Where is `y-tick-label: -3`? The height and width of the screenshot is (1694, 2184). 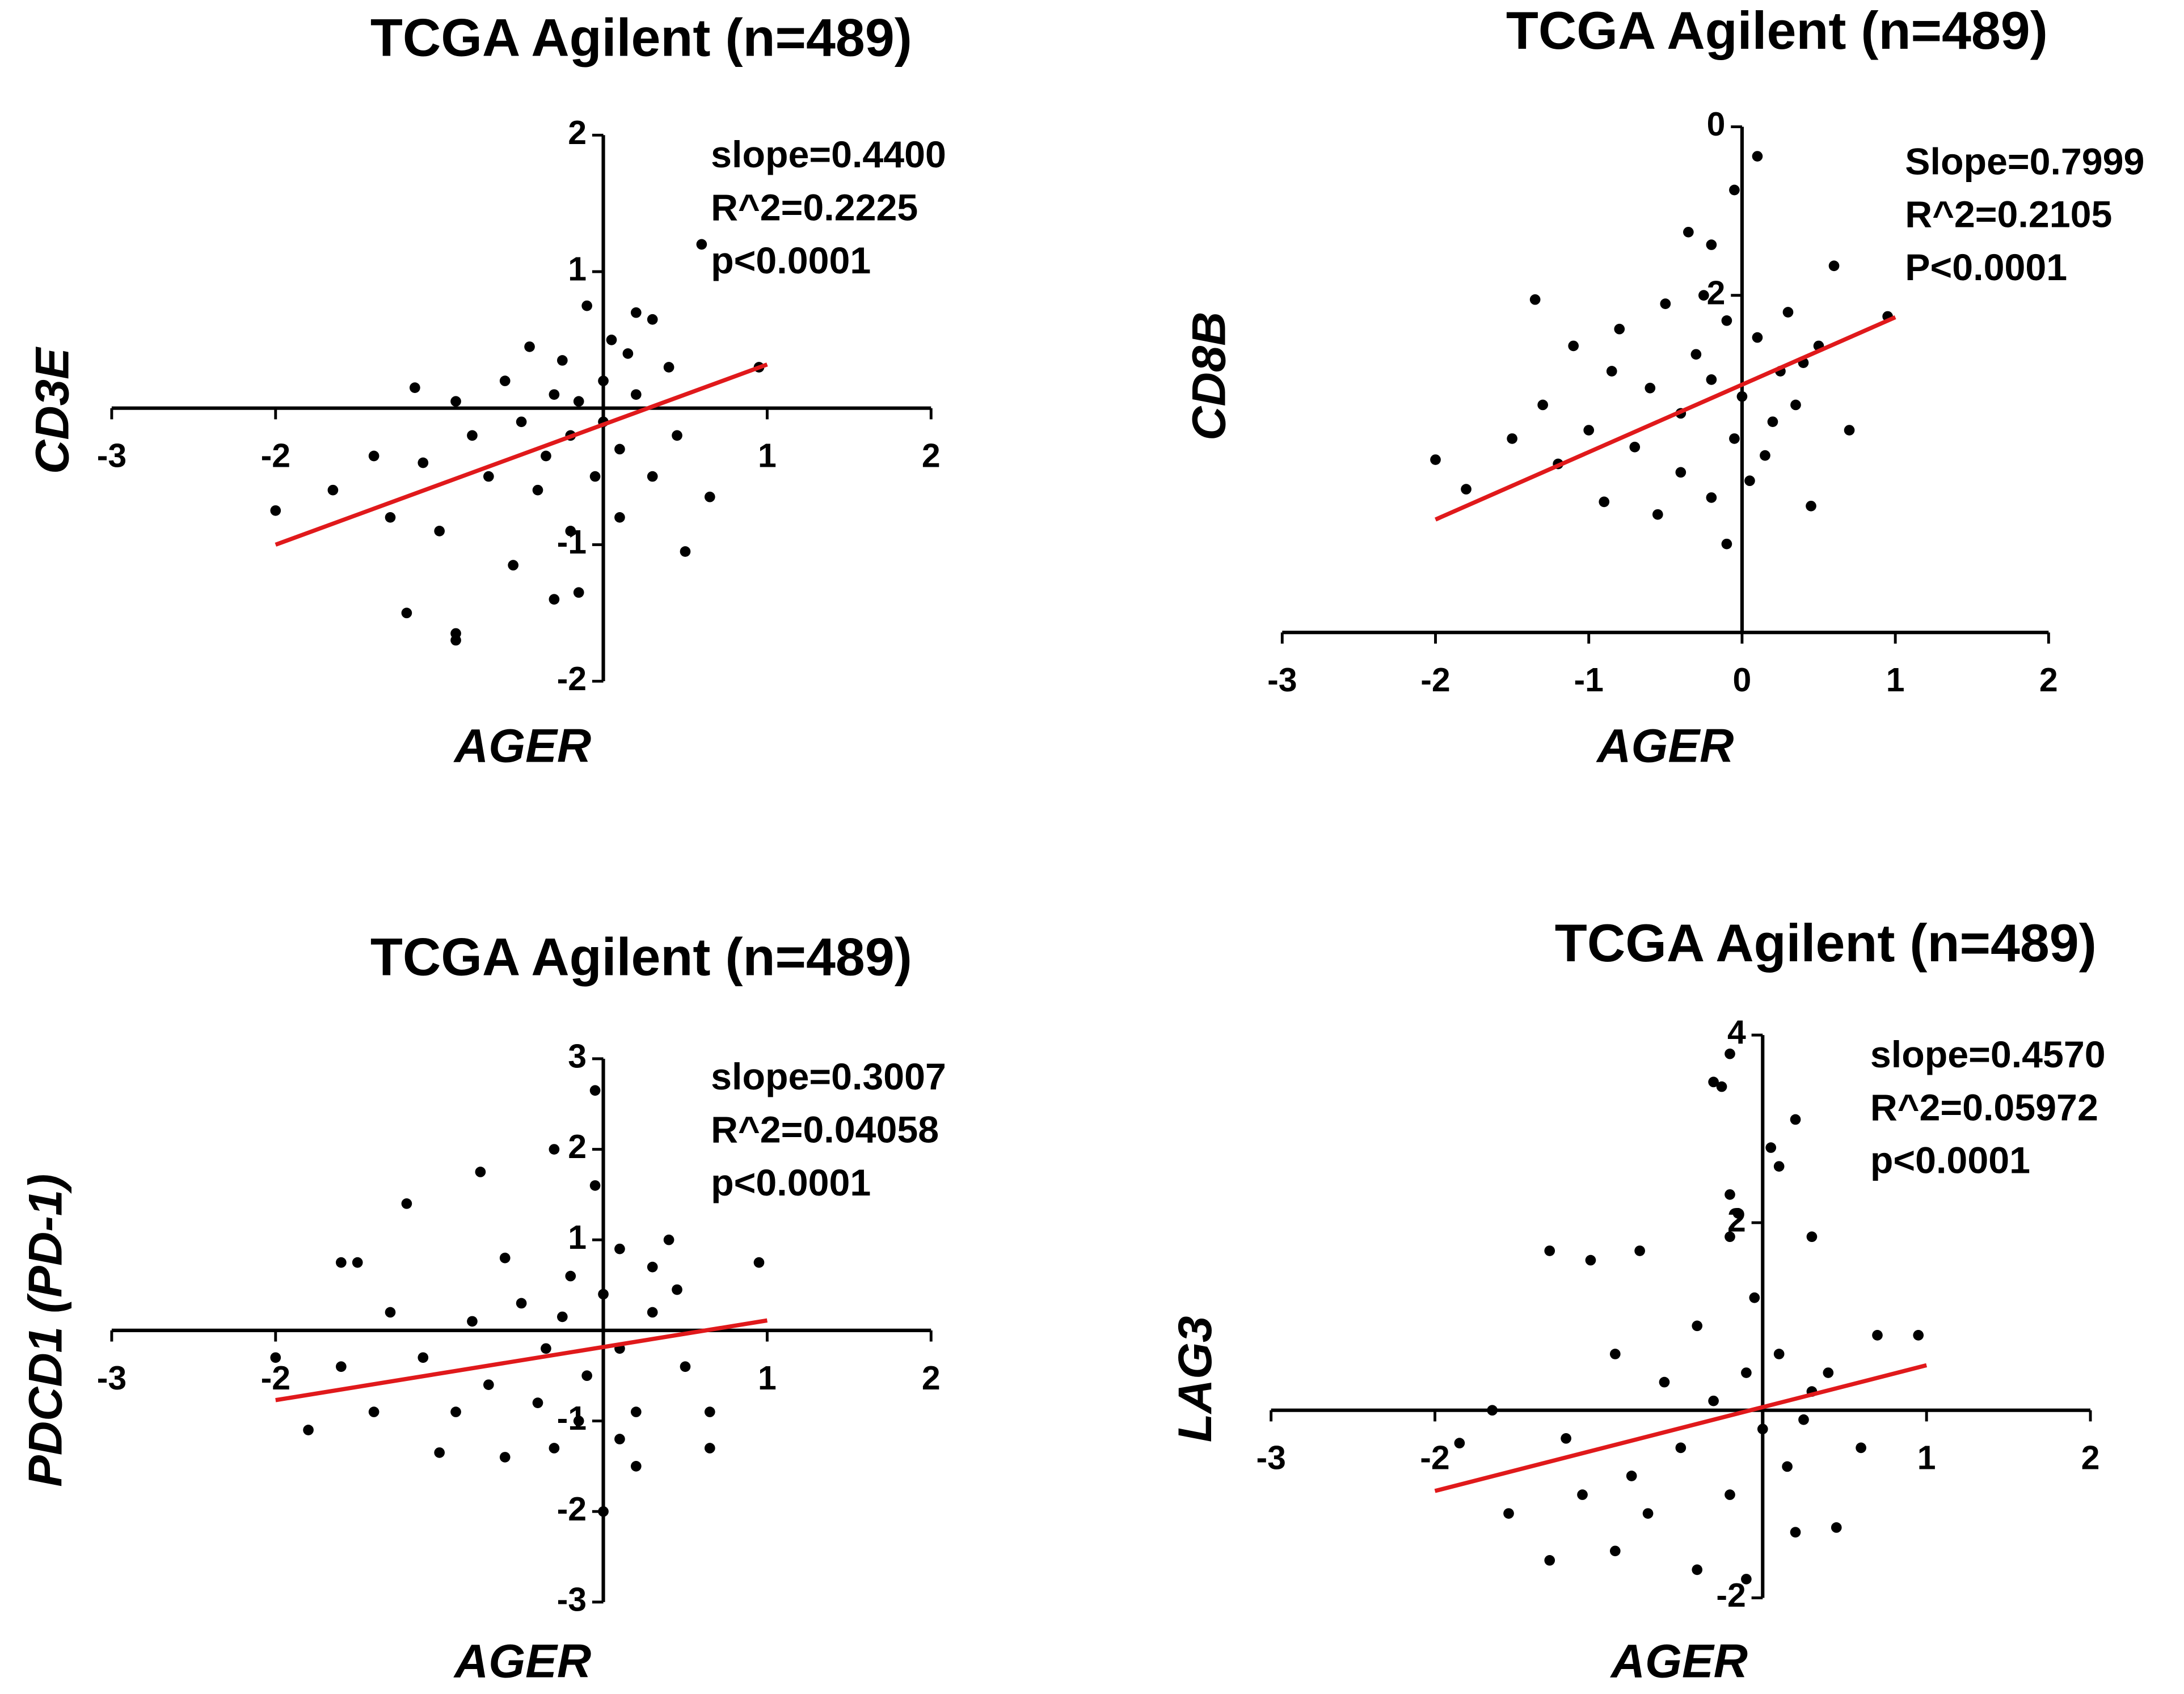
y-tick-label: -3 is located at coordinates (572, 1599).